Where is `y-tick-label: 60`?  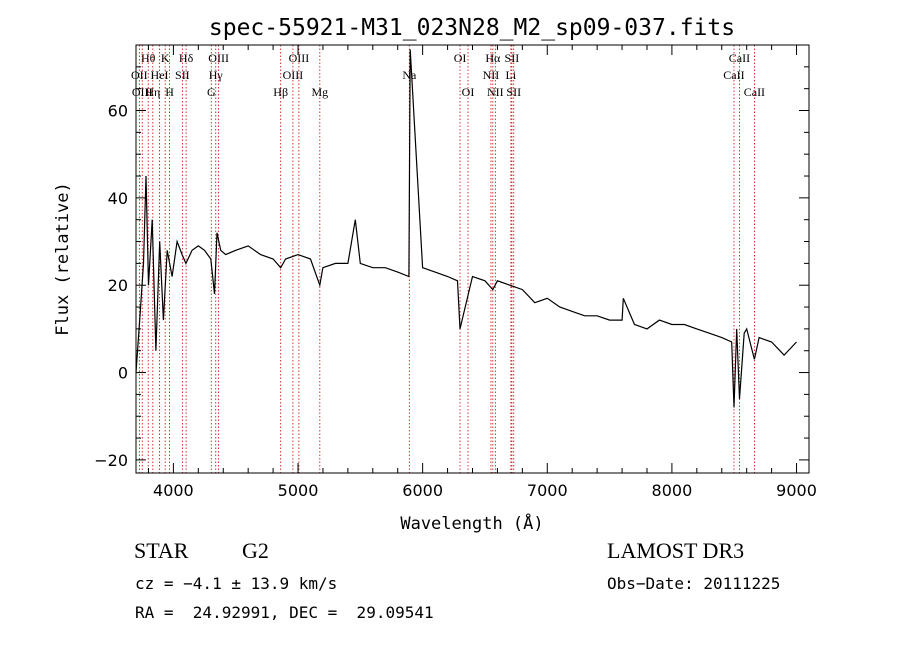
y-tick-label: 60 is located at coordinates (118, 111).